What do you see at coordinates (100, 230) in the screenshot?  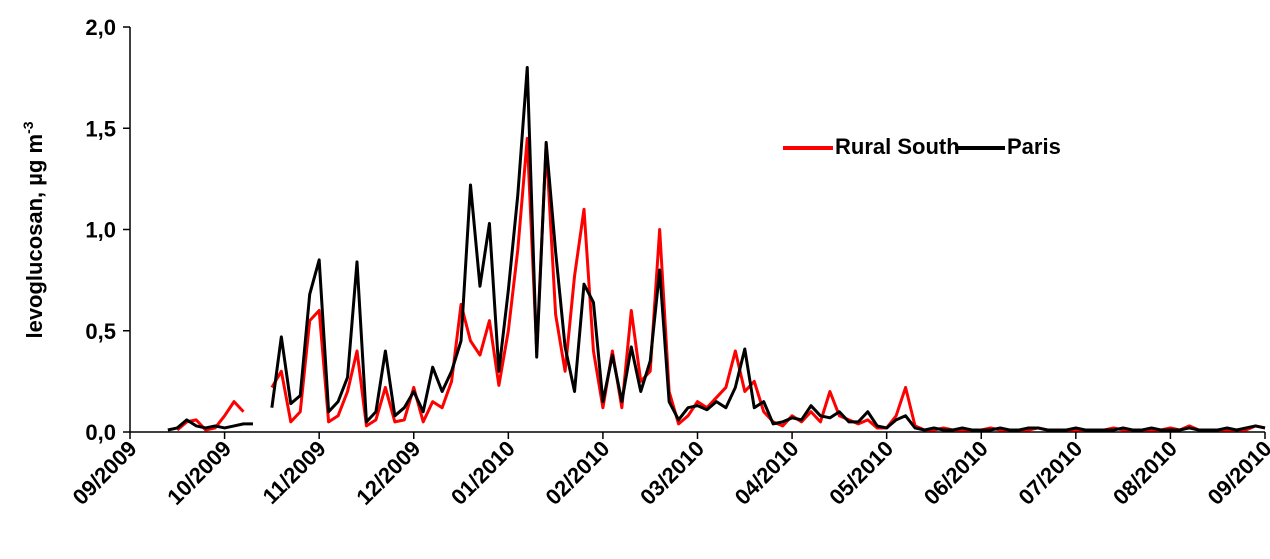 I see `y-tick-label: 1,0` at bounding box center [100, 230].